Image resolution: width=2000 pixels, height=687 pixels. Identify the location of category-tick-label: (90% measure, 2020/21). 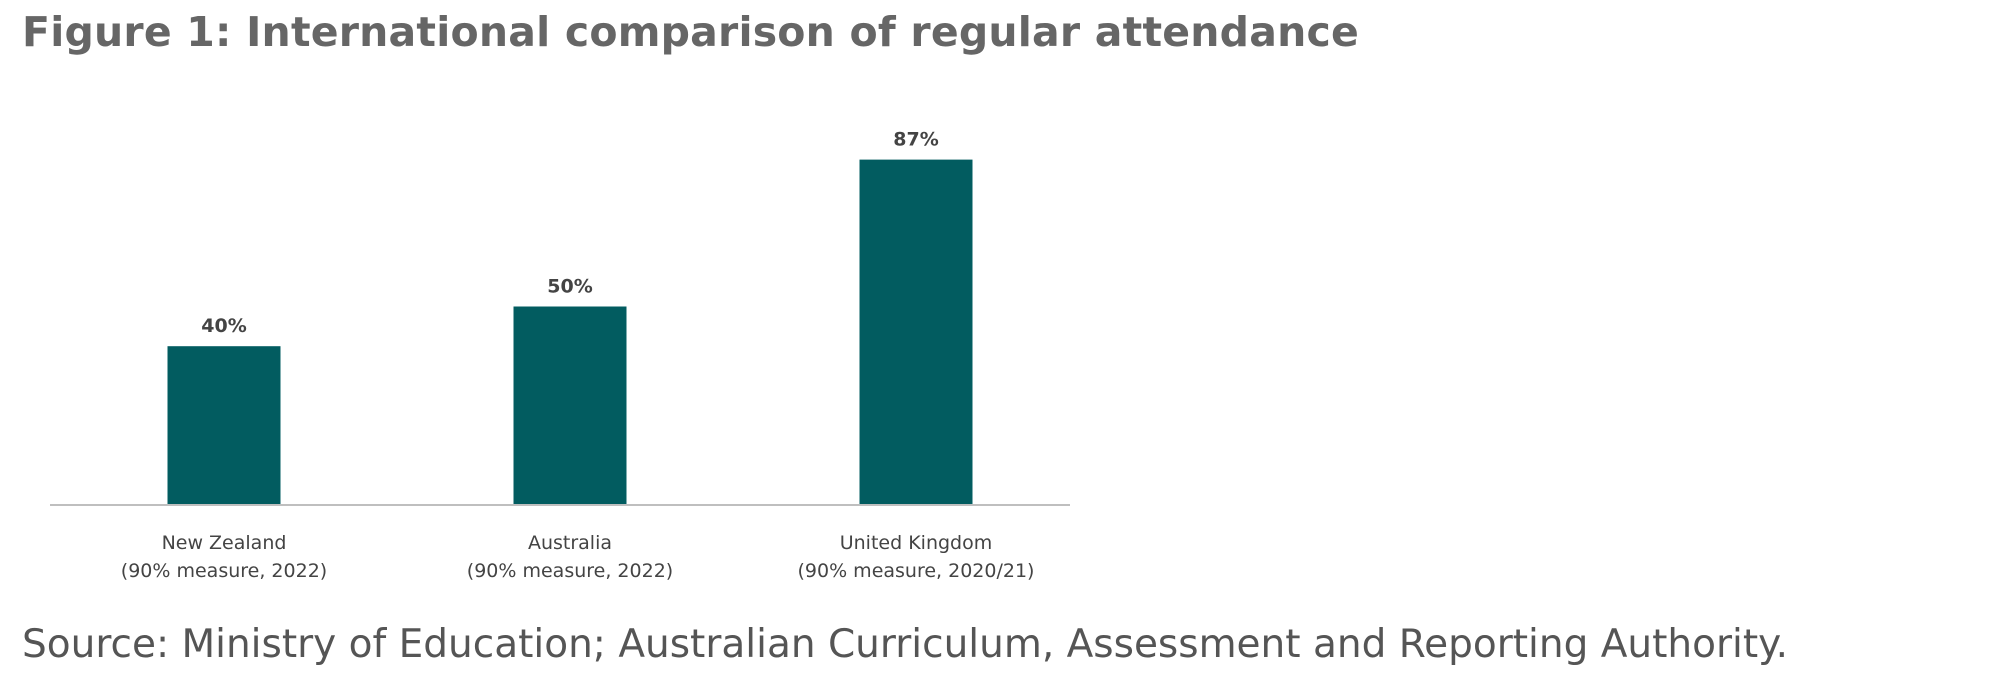
(916, 571).